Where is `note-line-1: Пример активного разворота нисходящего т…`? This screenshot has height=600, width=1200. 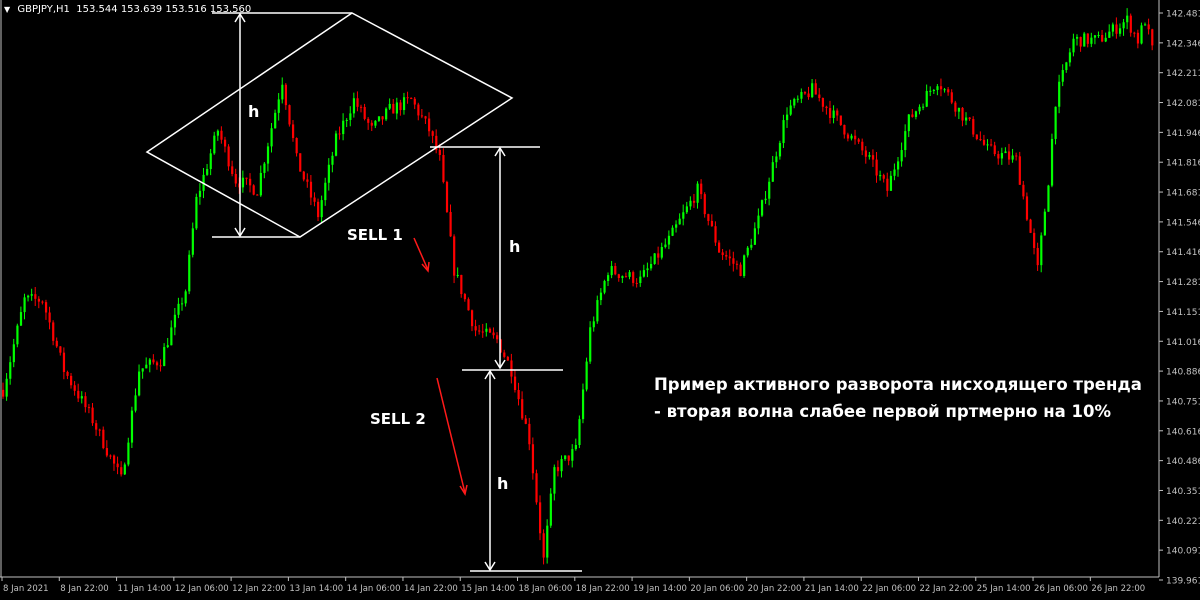
note-line-1: Пример активного разворота нисходящего т… is located at coordinates (898, 384).